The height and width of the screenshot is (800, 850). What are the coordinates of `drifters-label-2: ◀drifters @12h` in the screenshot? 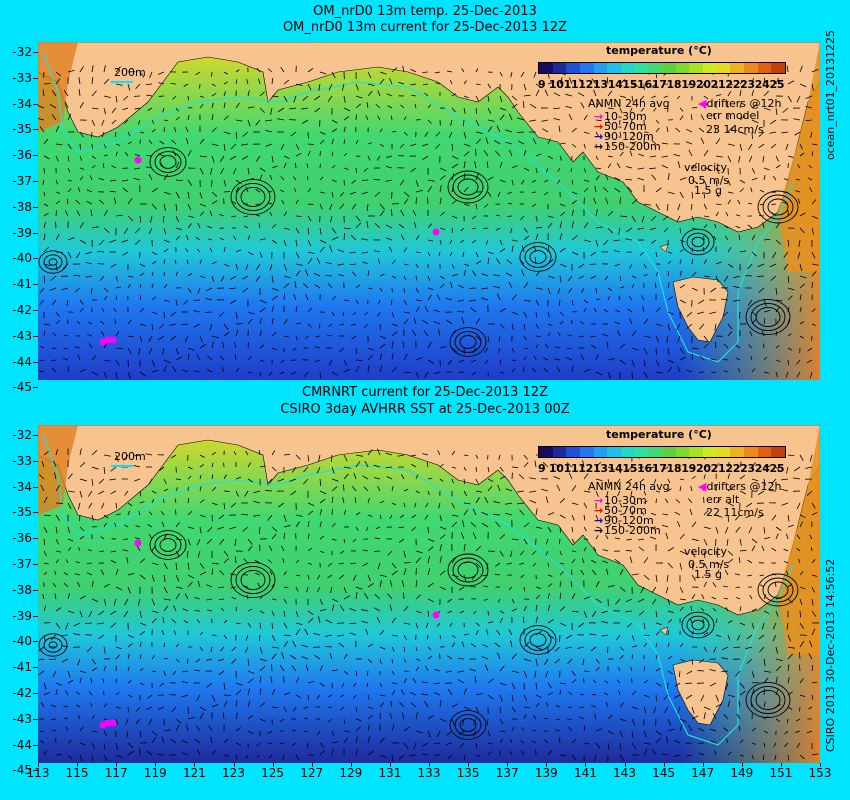 It's located at (740, 486).